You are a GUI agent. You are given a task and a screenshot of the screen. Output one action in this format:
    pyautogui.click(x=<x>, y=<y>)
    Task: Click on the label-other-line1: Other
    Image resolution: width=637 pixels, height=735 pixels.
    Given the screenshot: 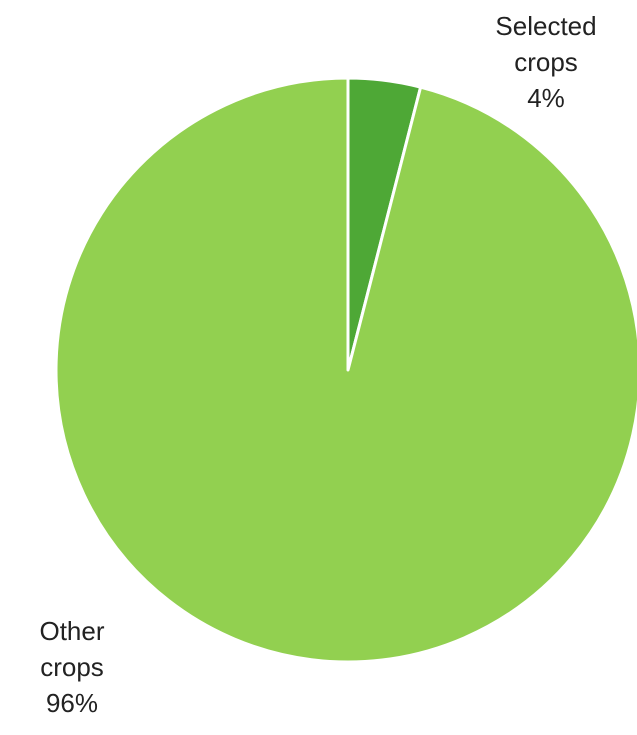 What is the action you would take?
    pyautogui.click(x=72, y=631)
    